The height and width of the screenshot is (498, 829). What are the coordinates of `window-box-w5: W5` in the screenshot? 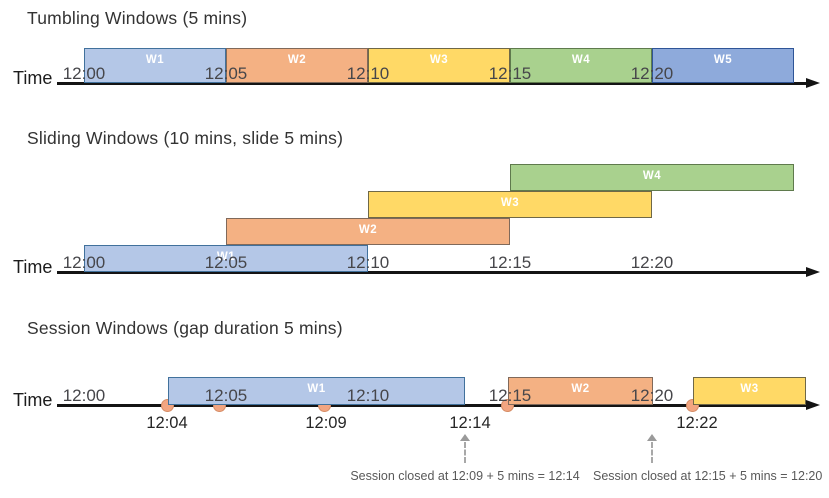 It's located at (723, 65).